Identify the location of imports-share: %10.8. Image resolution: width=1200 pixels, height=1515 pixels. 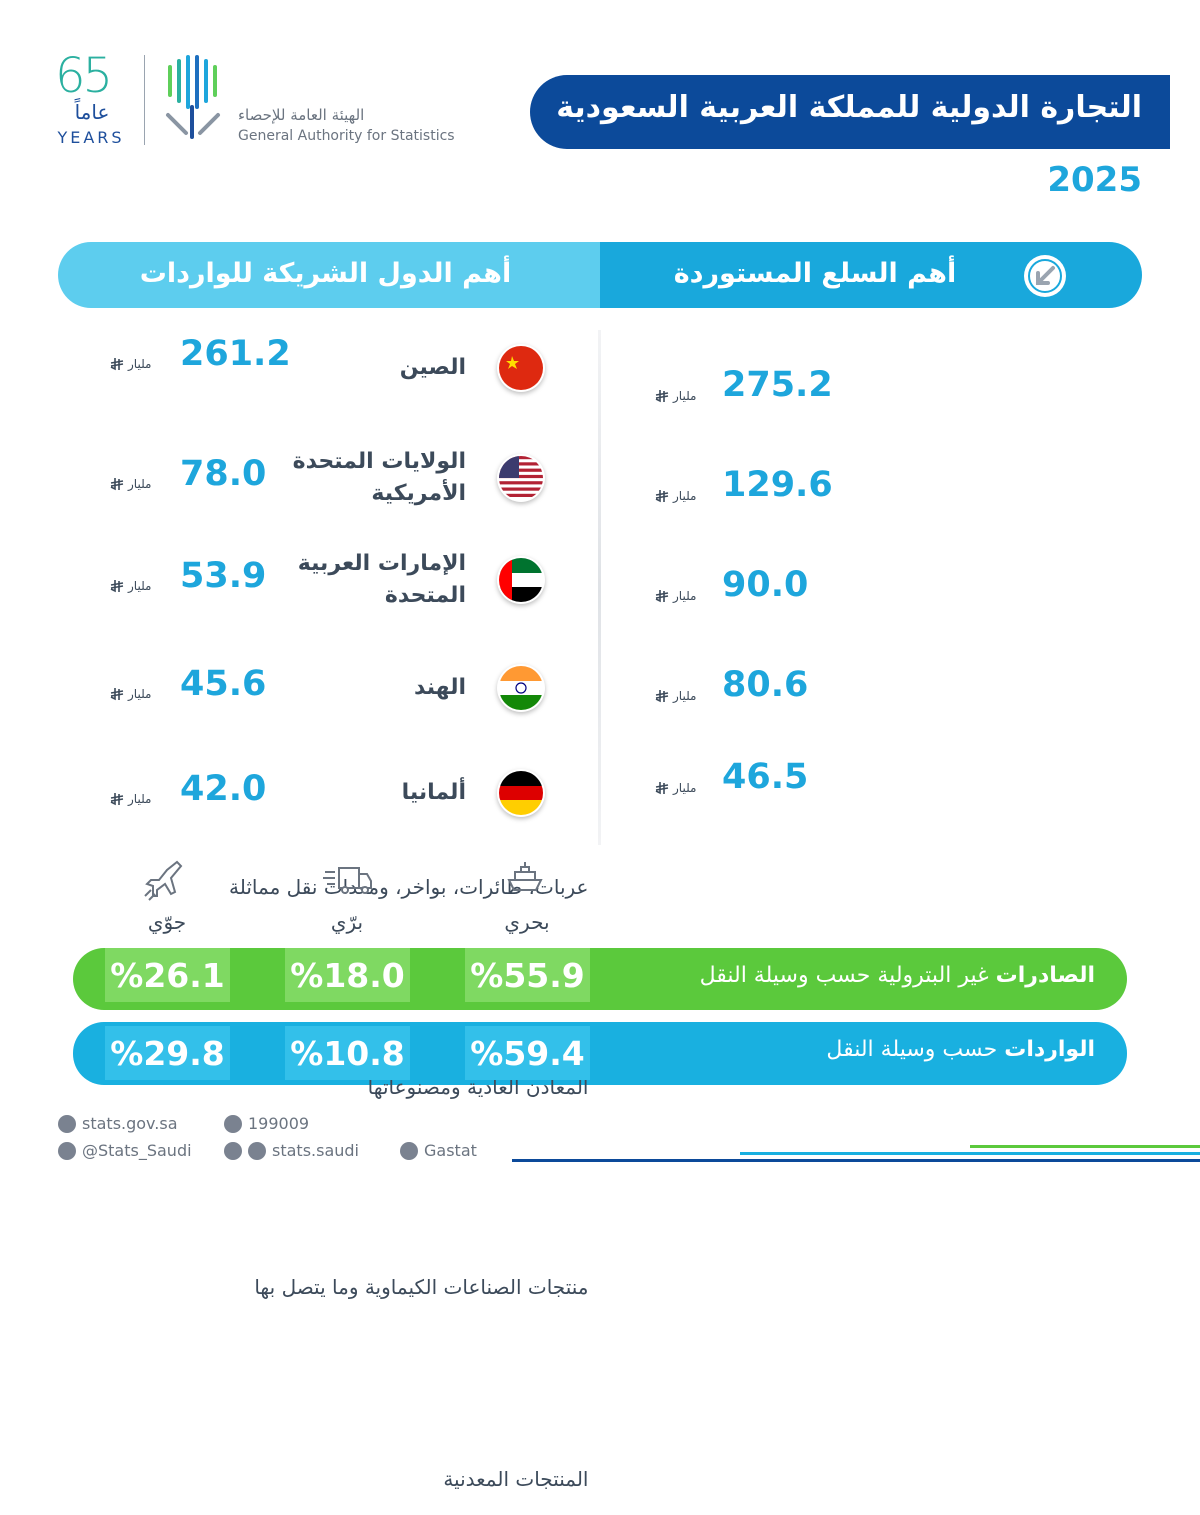
(347, 1053).